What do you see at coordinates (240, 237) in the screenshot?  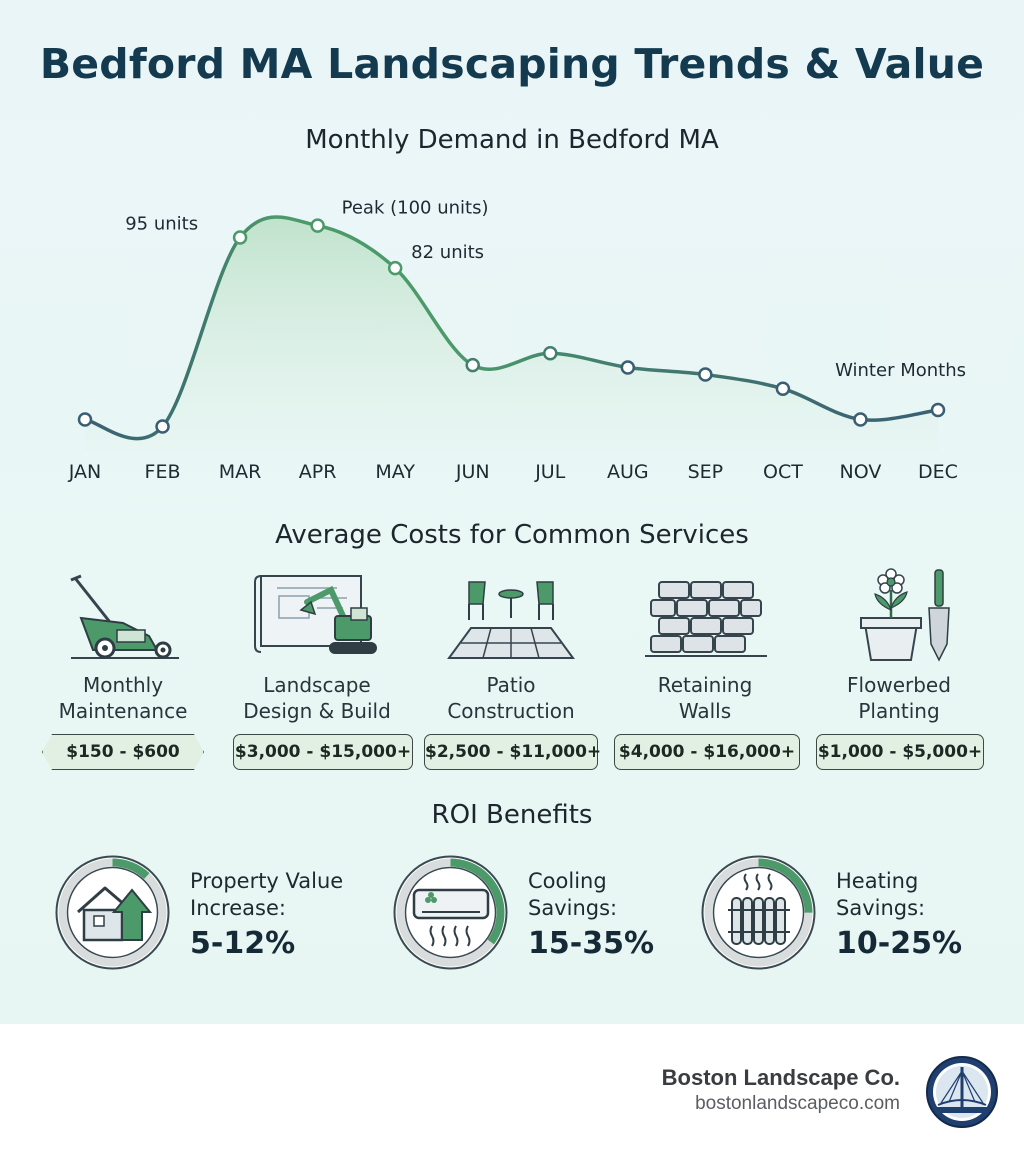 I see `data-point-mar` at bounding box center [240, 237].